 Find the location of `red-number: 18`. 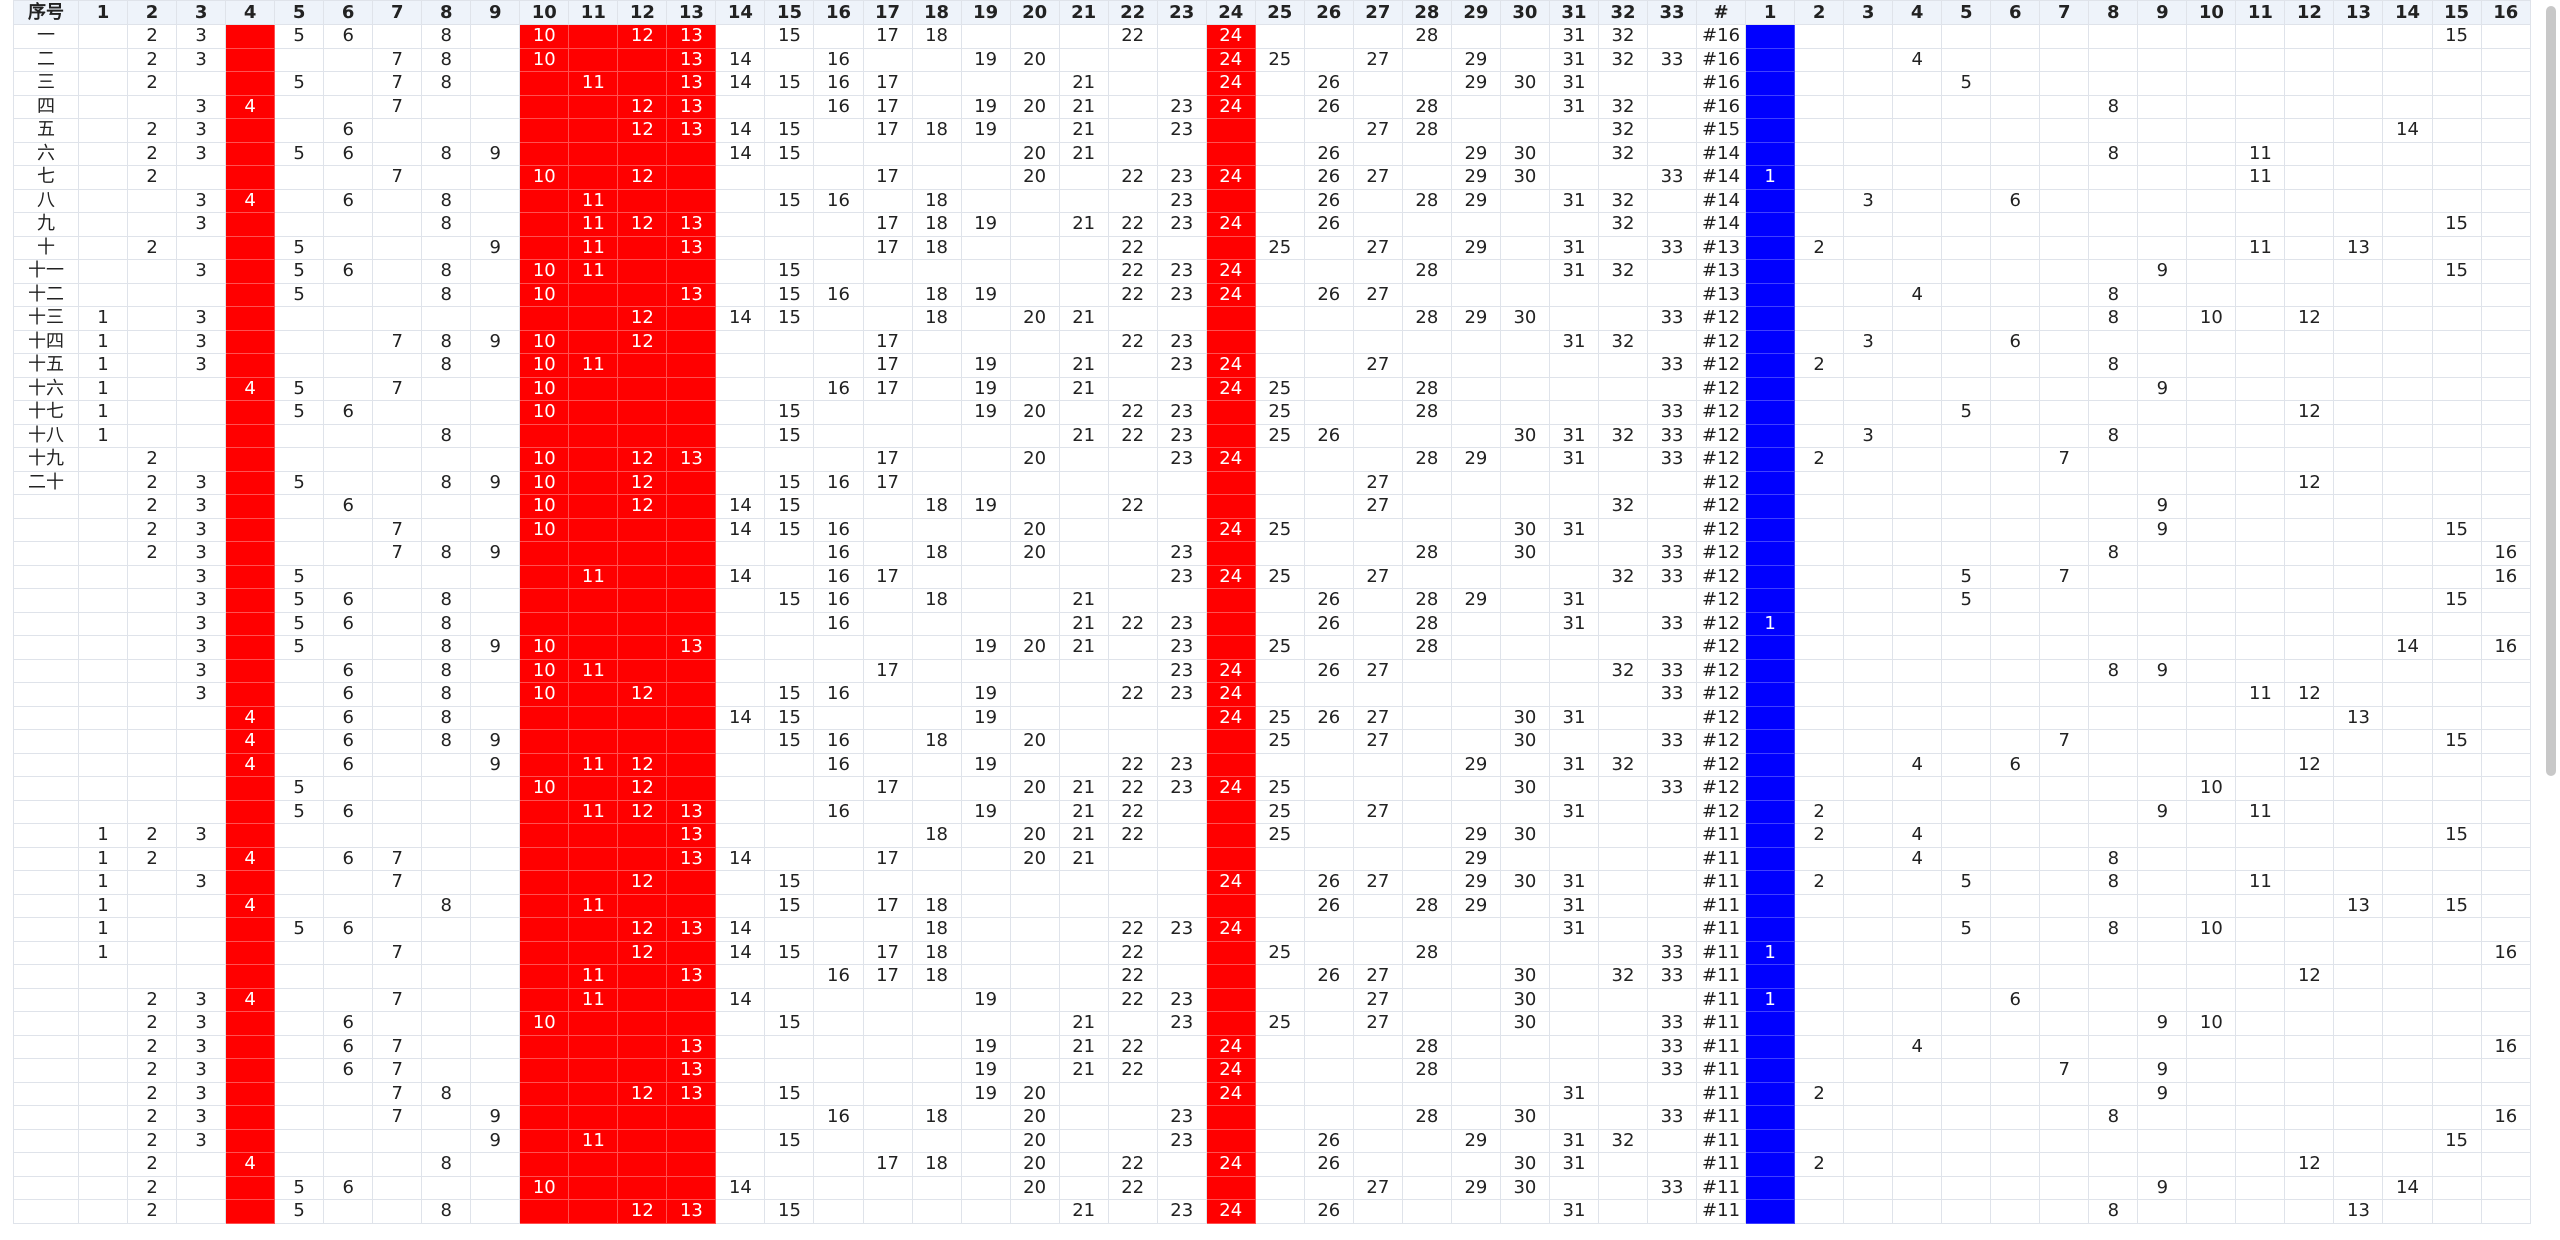

red-number: 18 is located at coordinates (936, 1117).